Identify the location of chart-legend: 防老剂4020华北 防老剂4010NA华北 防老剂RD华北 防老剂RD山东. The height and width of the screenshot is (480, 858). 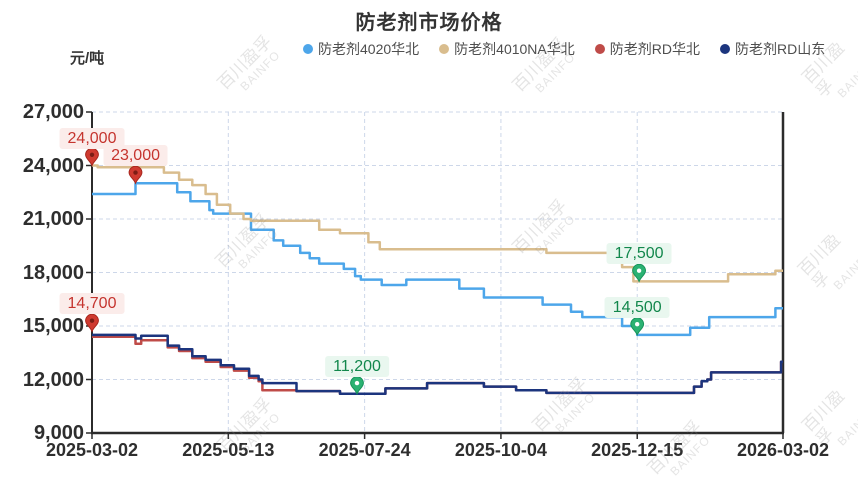
(564, 49).